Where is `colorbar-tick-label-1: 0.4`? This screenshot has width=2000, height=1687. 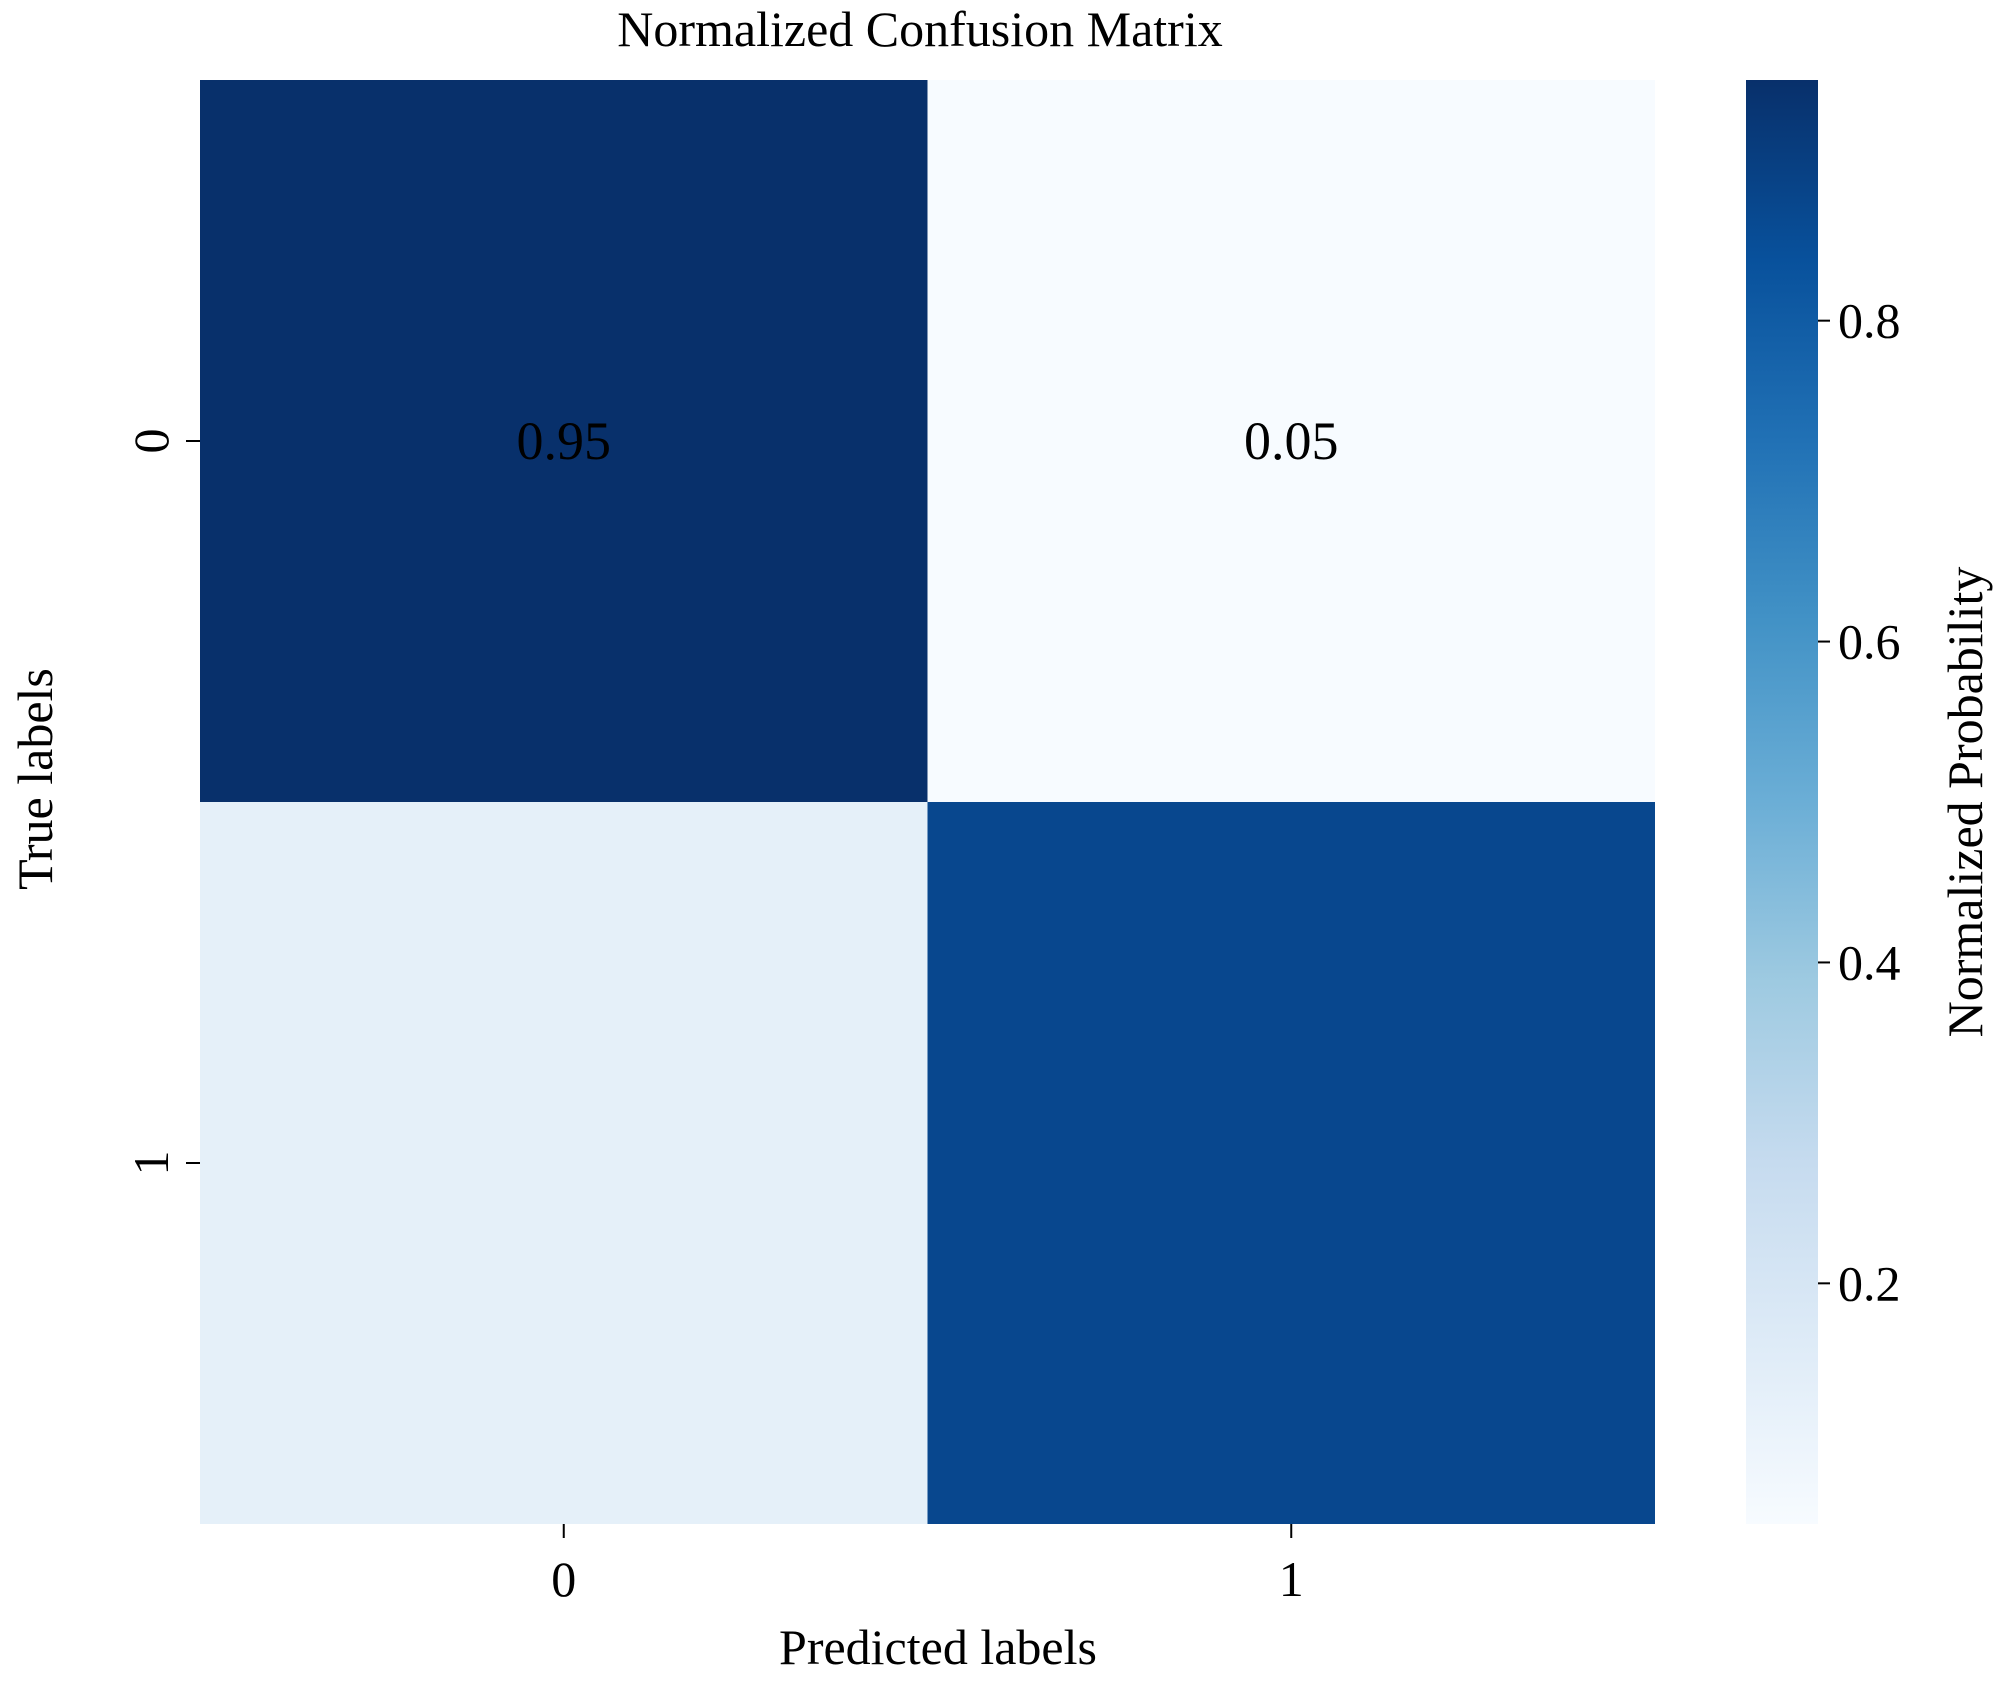
colorbar-tick-label-1: 0.4 is located at coordinates (1869, 962).